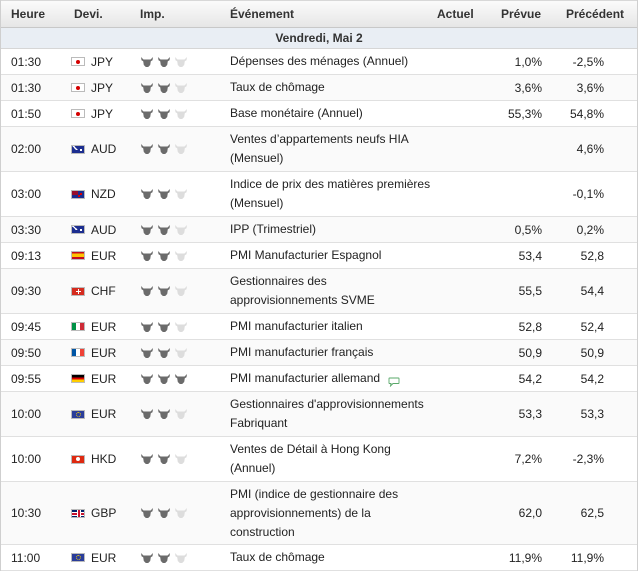 Image resolution: width=638 pixels, height=571 pixels. What do you see at coordinates (575, 378) in the screenshot?
I see `event-previous: 54,2` at bounding box center [575, 378].